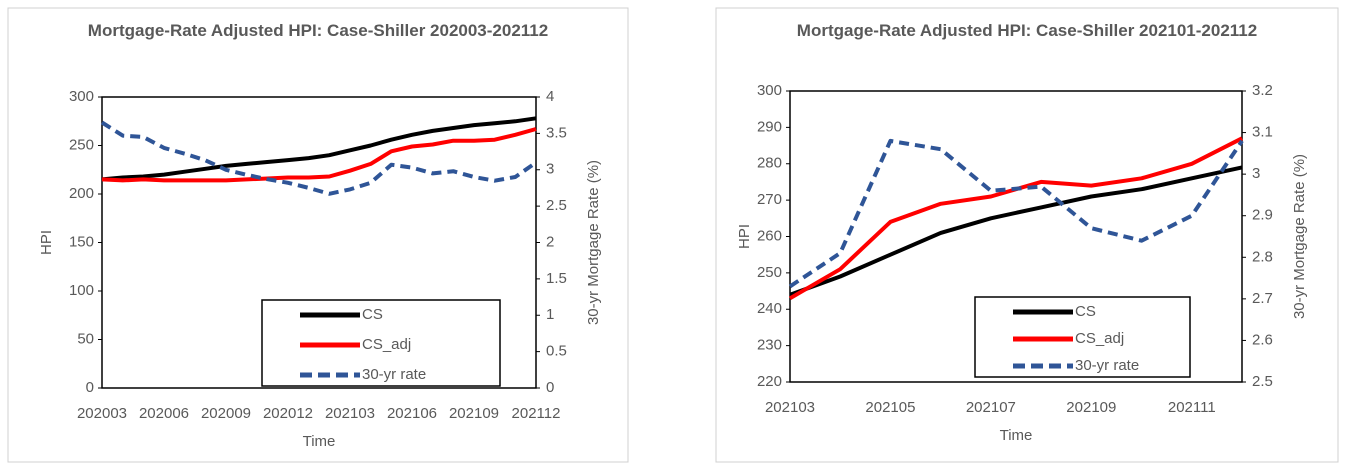 The image size is (1345, 468). What do you see at coordinates (102, 413) in the screenshot?
I see `x-tick-label: 202003` at bounding box center [102, 413].